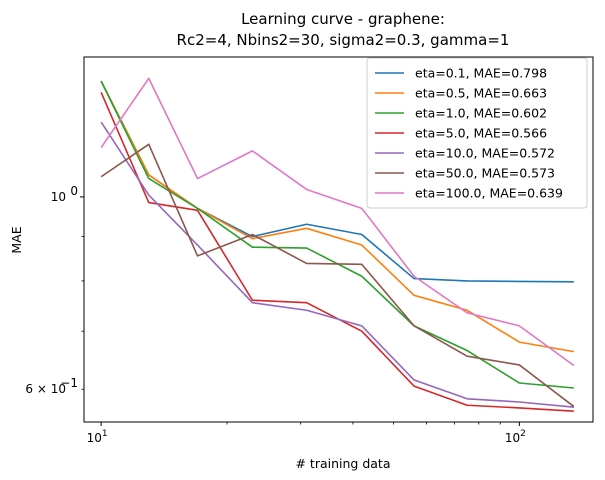 Image resolution: width=605 pixels, height=480 pixels. Describe the element at coordinates (515, 437) in the screenshot. I see `x-tick-label-1: 10²` at that location.